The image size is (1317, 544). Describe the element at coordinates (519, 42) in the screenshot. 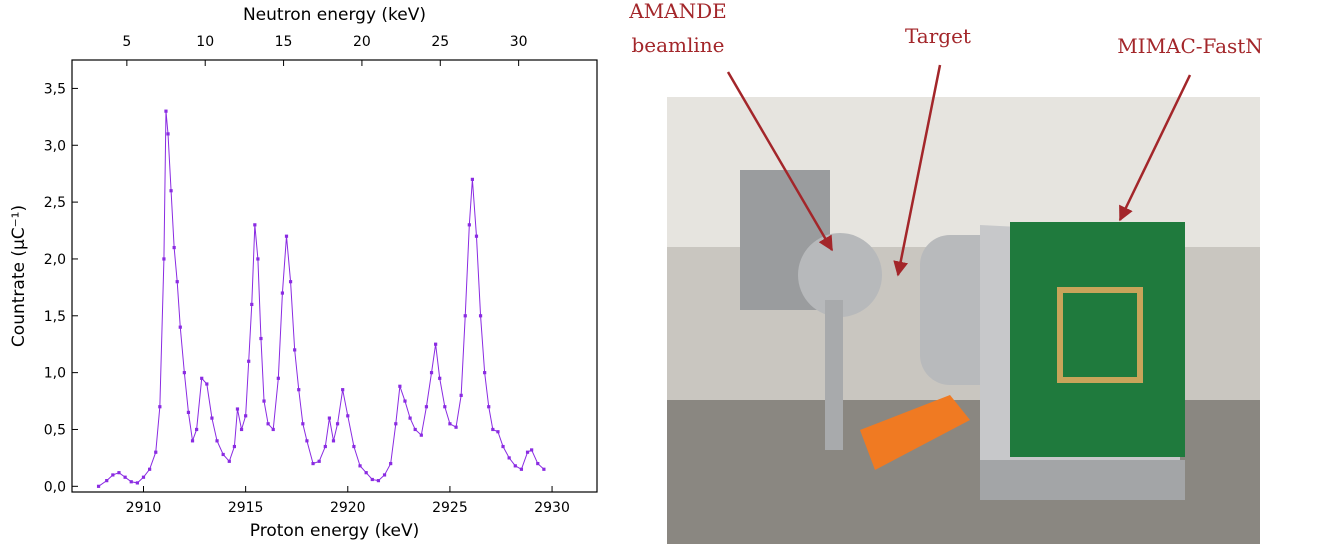

I see `x2-tick-label: 30` at that location.